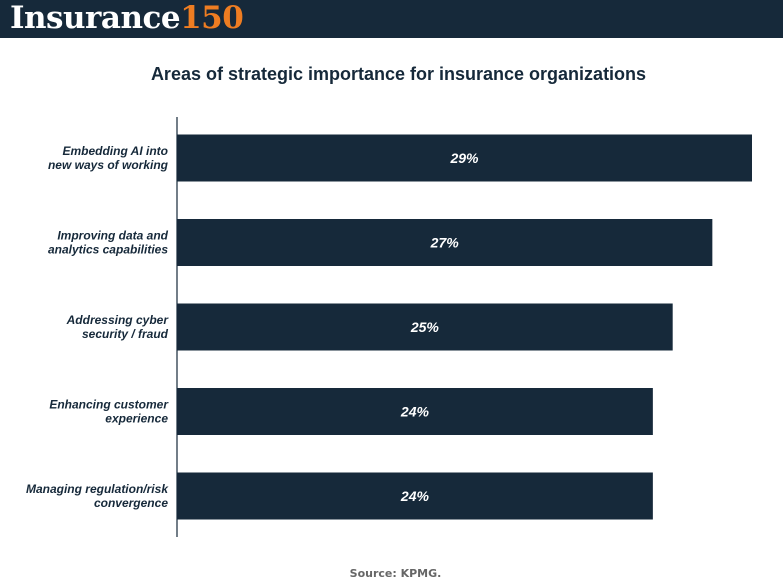 This screenshot has width=783, height=584. I want to click on source-note: Source: KPMG., so click(395, 573).